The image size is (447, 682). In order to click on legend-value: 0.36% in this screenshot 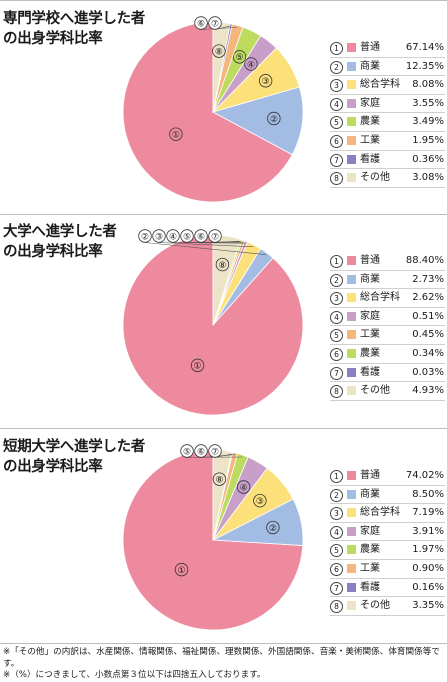, I will do `click(428, 160)`.